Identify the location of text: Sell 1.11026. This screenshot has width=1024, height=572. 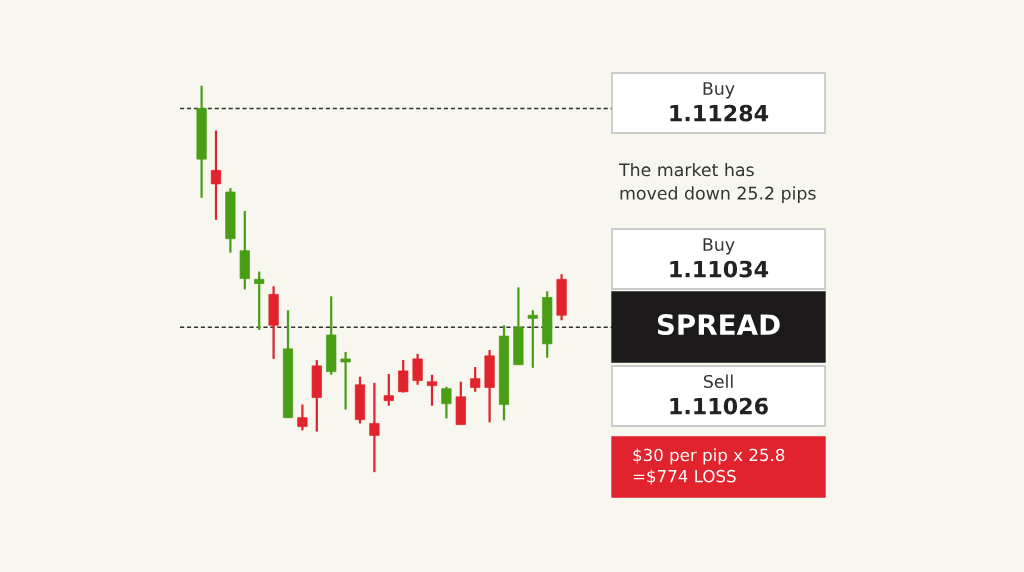
(719, 394).